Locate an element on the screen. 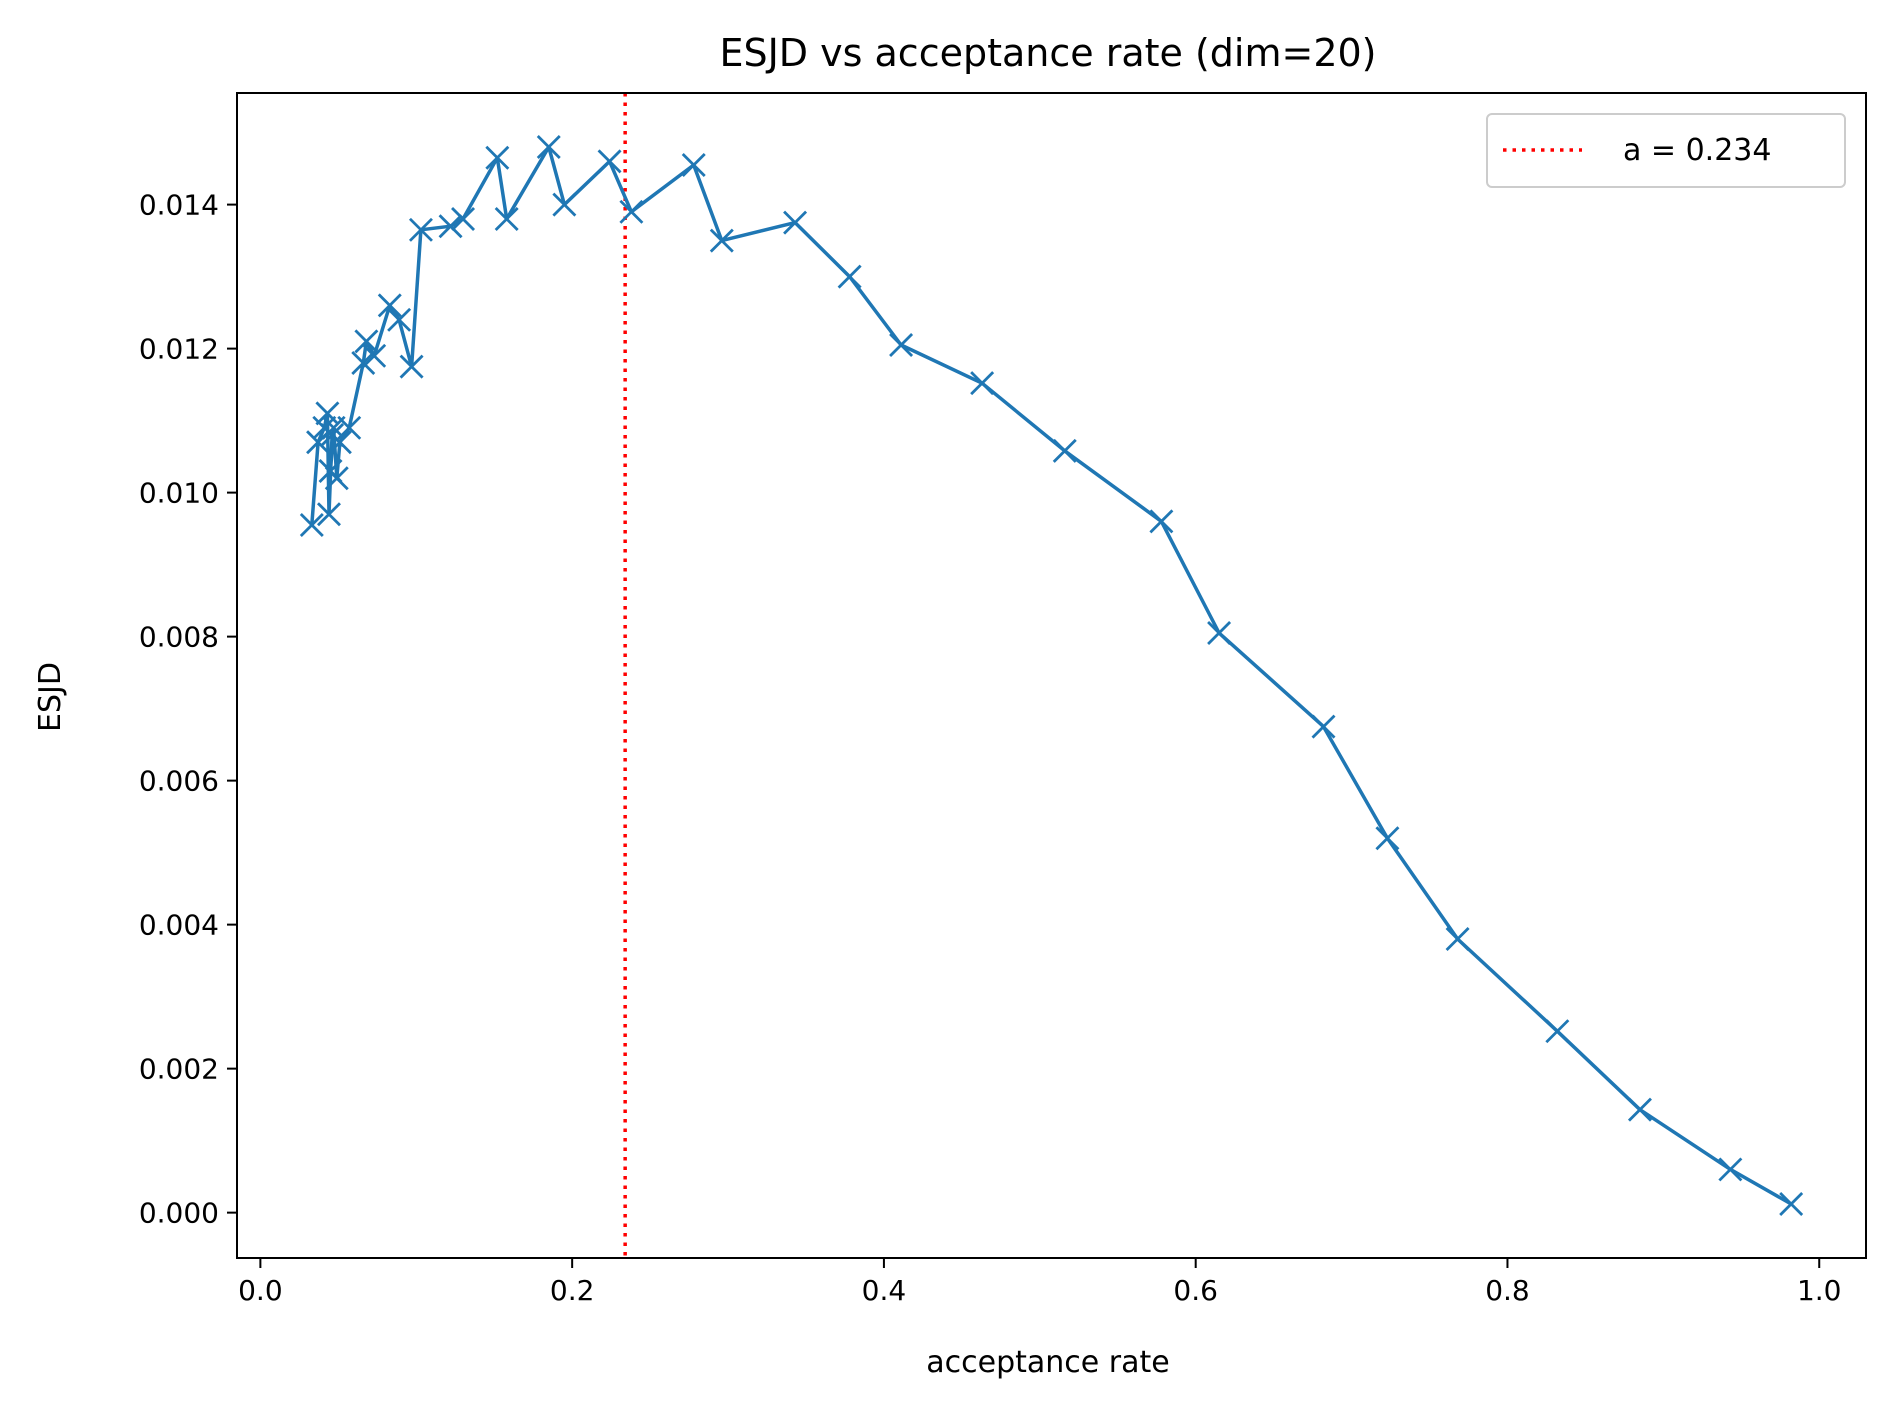 Image resolution: width=1887 pixels, height=1408 pixels. y-tick-label: 0.010 is located at coordinates (179, 493).